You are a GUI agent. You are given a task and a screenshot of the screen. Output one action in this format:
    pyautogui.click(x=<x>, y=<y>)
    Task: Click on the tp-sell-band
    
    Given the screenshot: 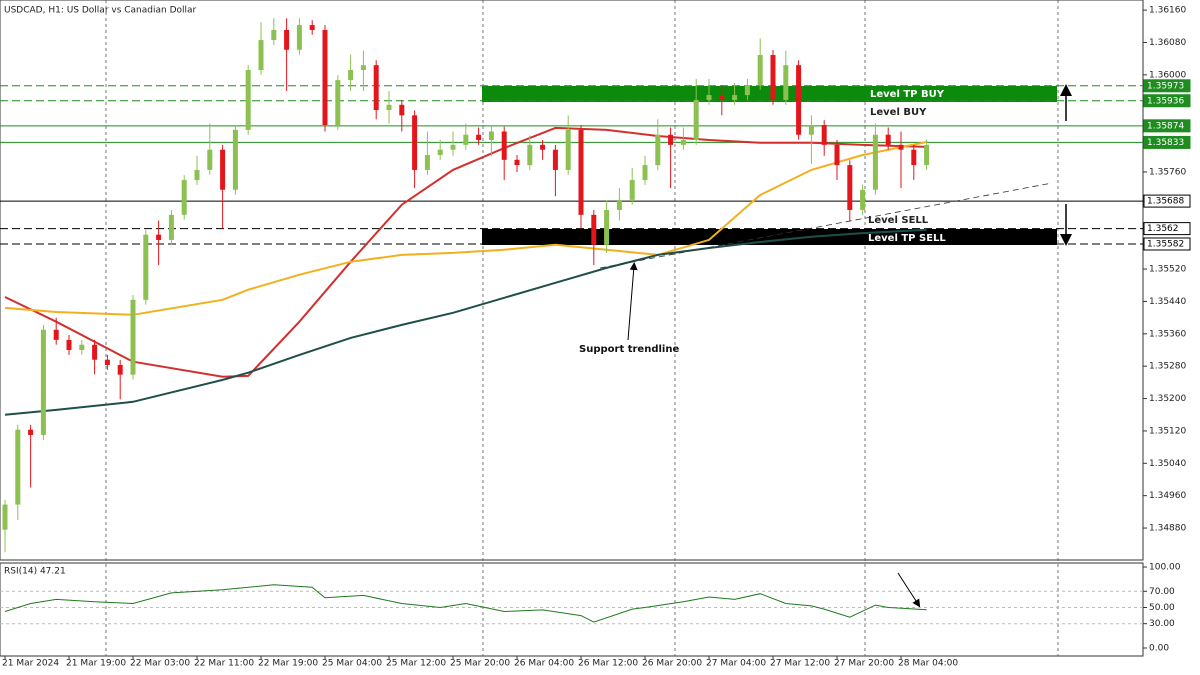 What is the action you would take?
    pyautogui.click(x=769, y=237)
    